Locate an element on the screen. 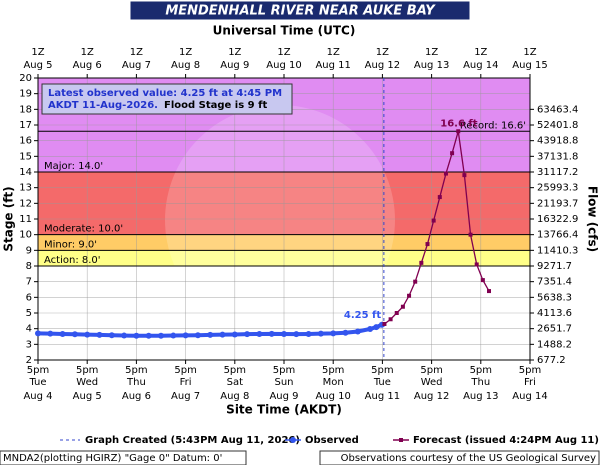  y2-tick-label: 5638.3 is located at coordinates (554, 297).